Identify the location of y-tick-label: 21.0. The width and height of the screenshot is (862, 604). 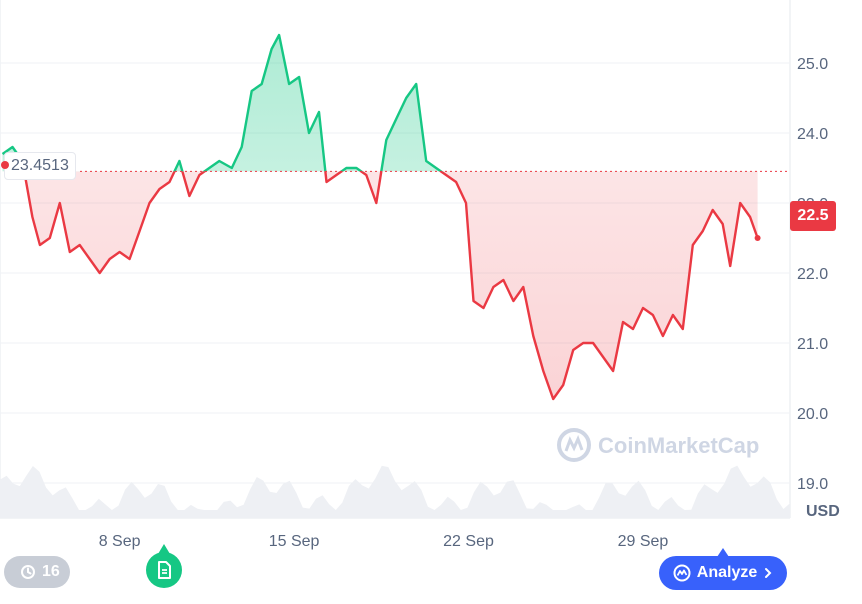
(812, 344).